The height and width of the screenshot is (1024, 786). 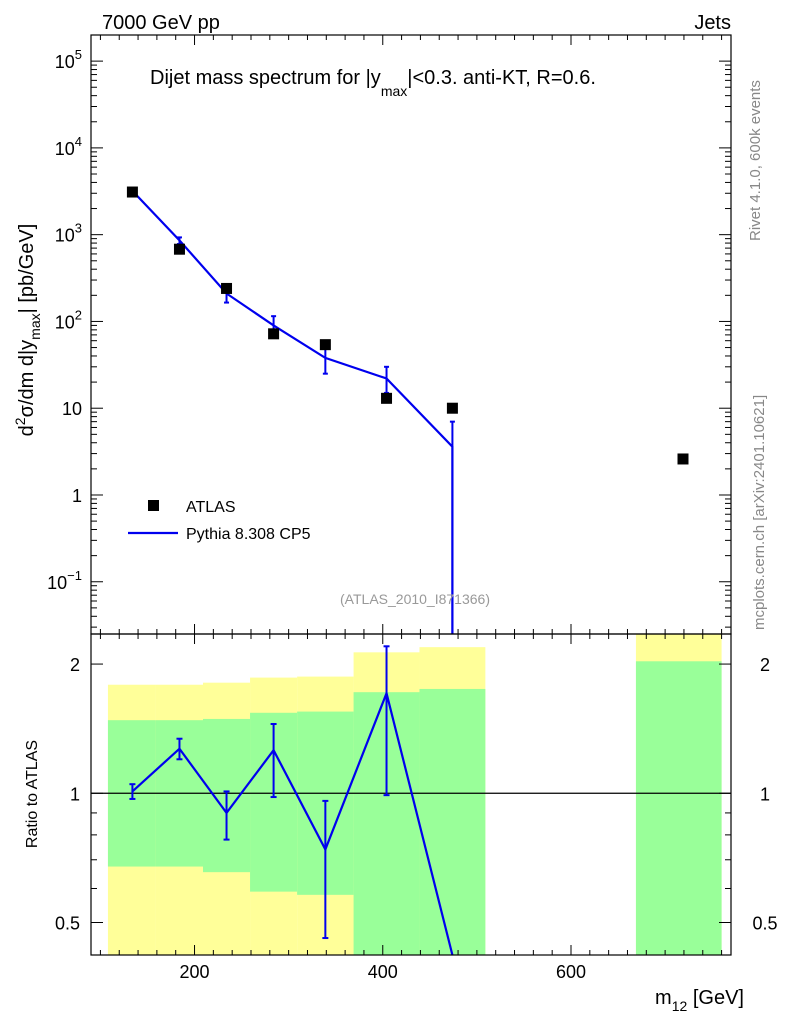 I want to click on process-label: Jets, so click(x=712, y=23).